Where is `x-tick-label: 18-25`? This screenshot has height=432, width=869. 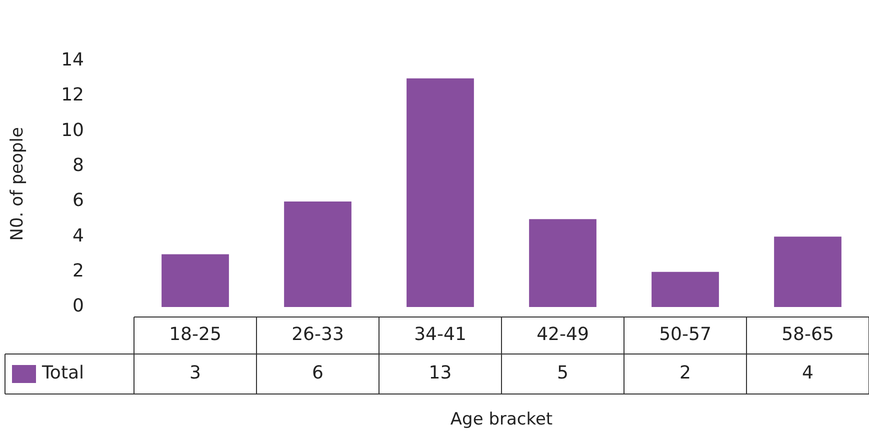 x-tick-label: 18-25 is located at coordinates (195, 335).